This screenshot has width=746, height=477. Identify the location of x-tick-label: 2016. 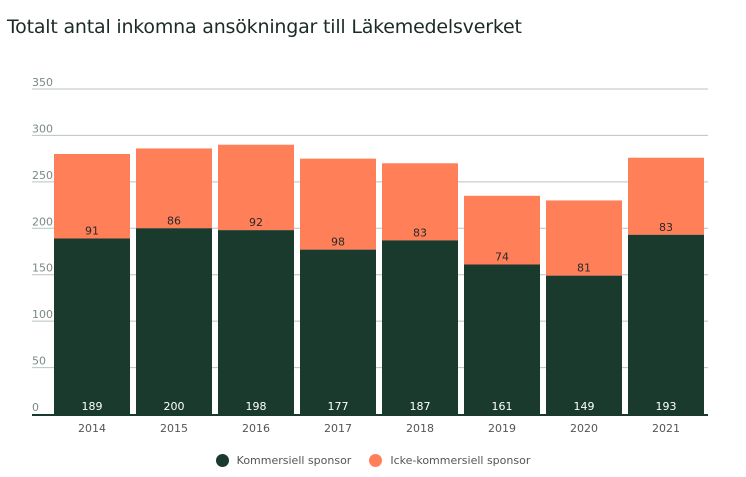
(256, 428).